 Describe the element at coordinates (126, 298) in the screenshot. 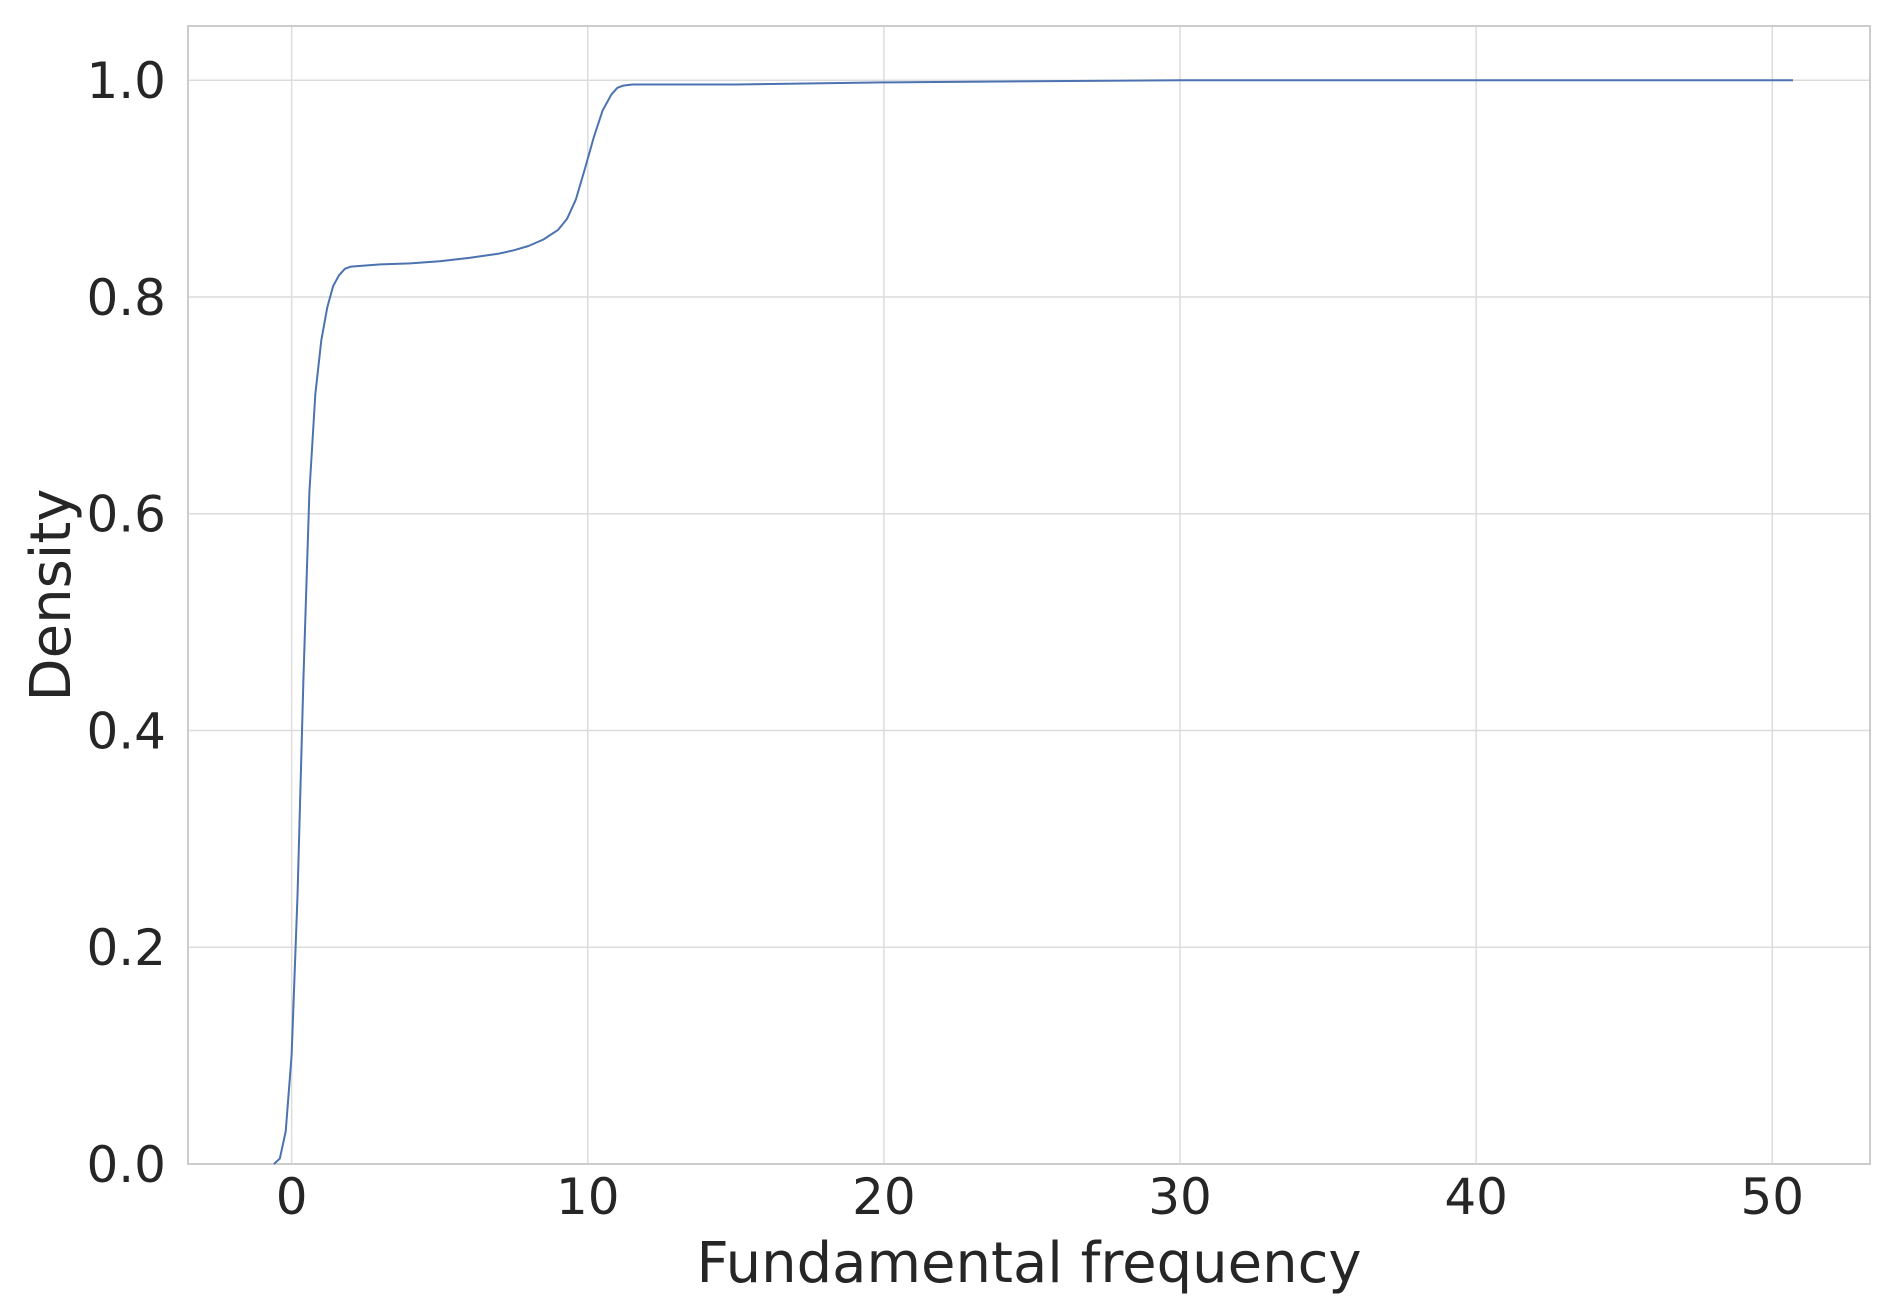

I see `y-tick-label: 0.8` at that location.